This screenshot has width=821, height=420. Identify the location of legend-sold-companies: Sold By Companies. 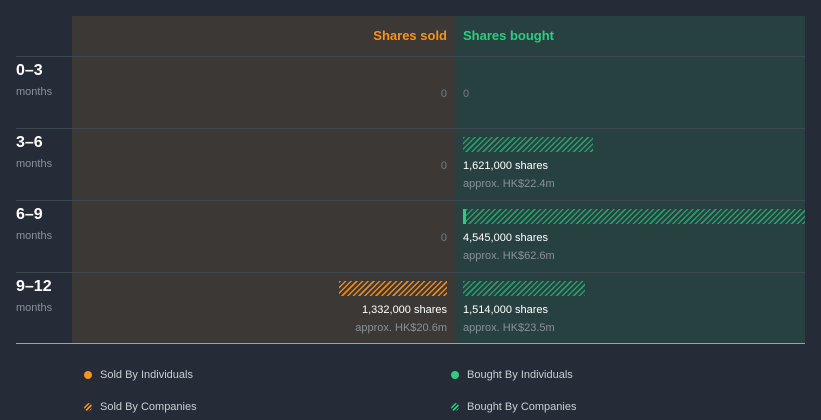
(140, 407).